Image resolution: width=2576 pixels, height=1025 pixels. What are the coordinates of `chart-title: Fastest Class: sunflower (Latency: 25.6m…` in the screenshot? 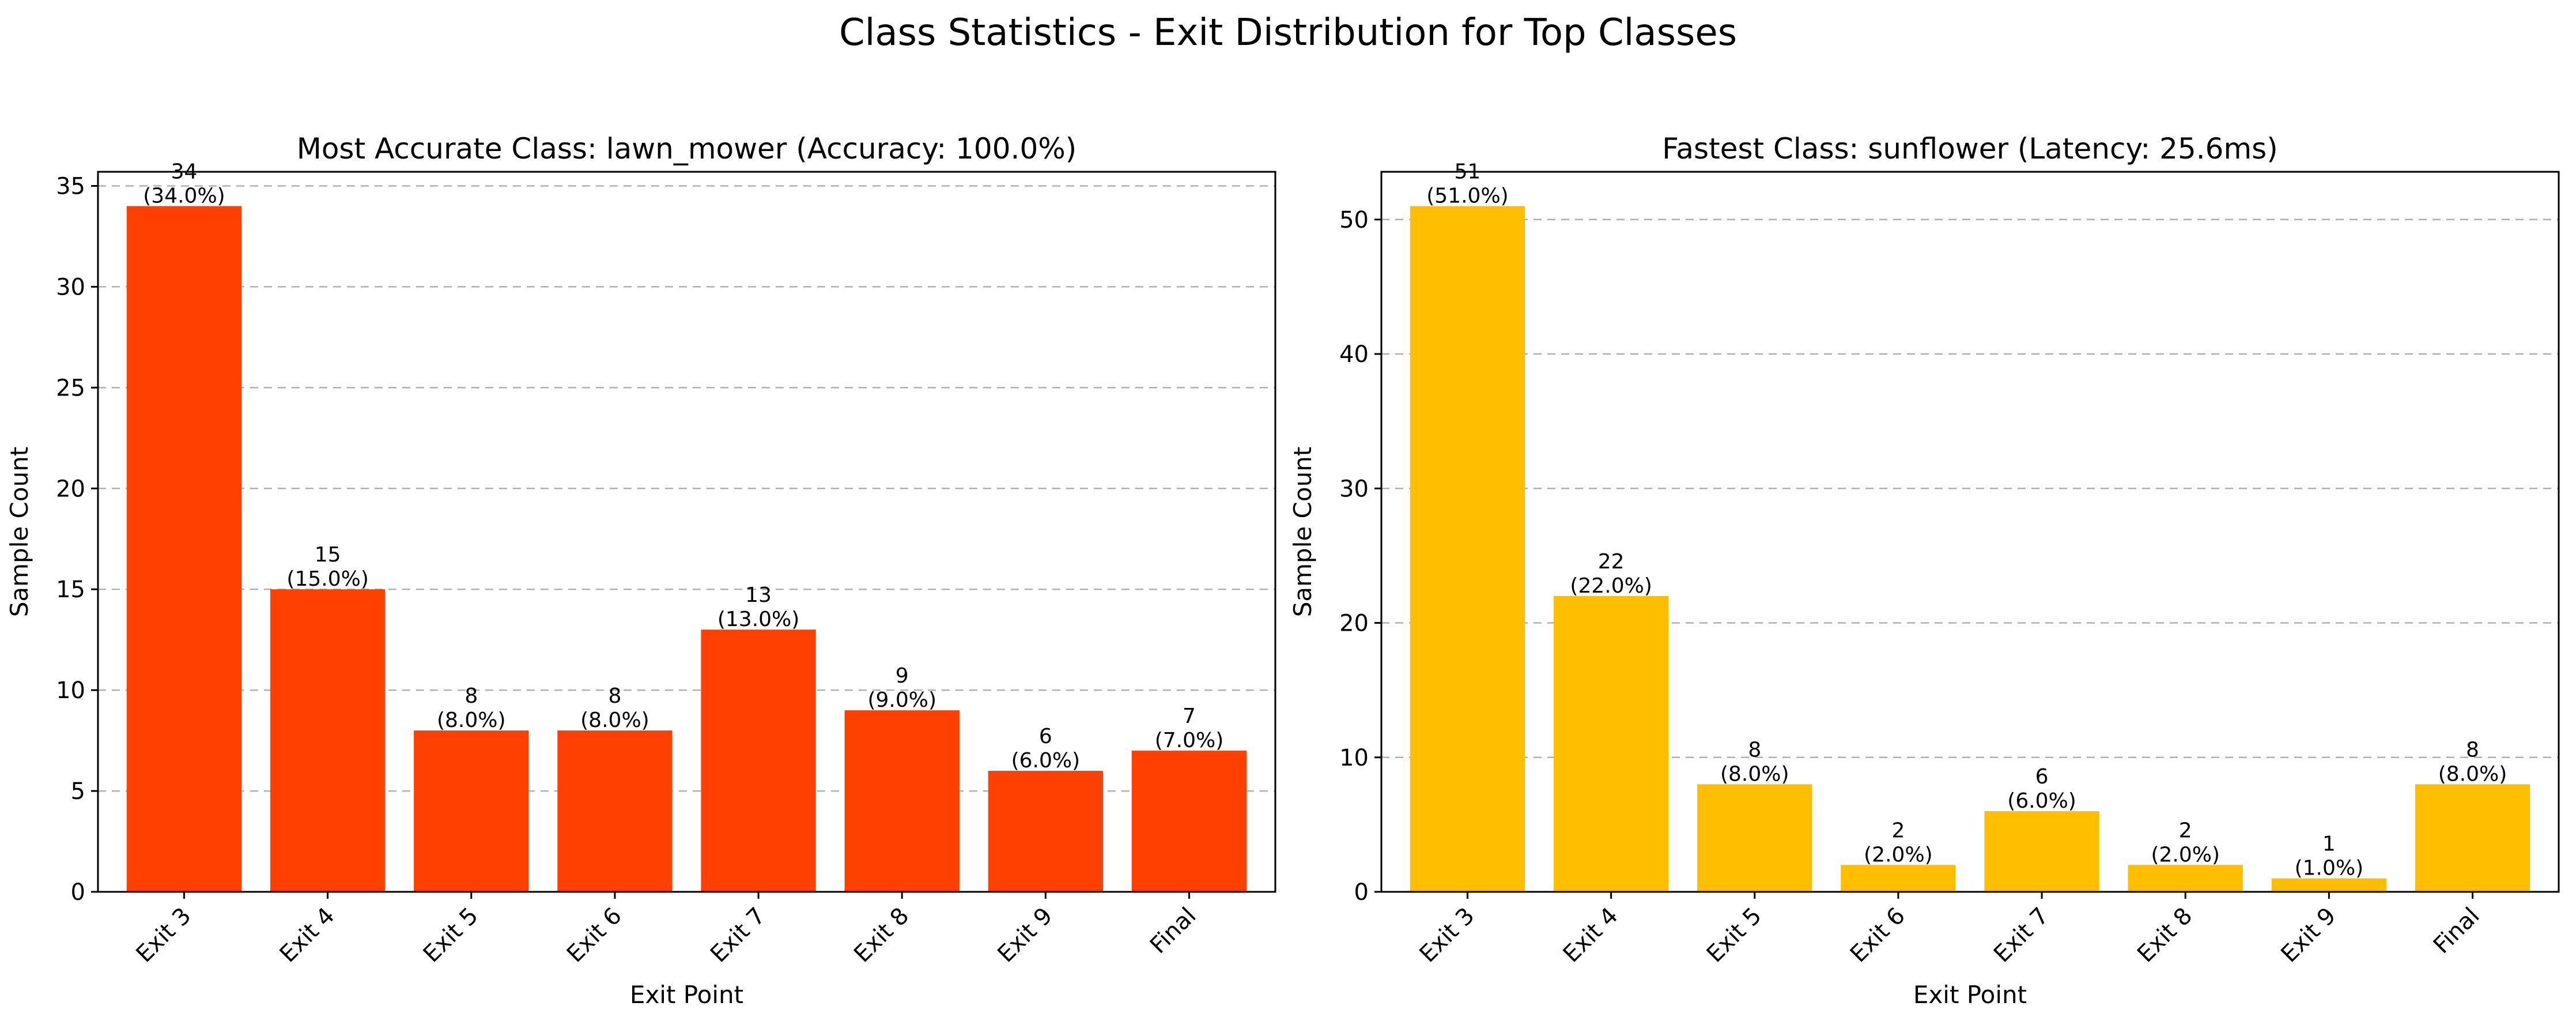 It's located at (1970, 148).